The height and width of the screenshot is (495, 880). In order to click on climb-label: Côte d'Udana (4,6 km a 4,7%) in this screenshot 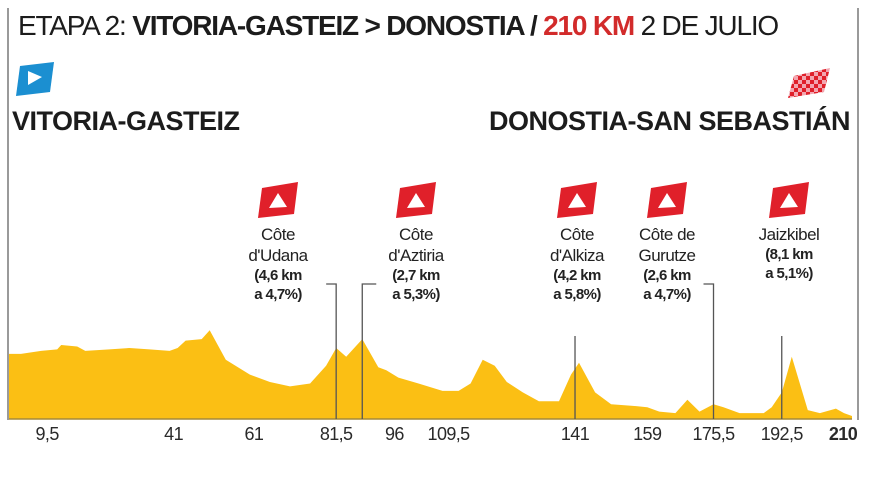, I will do `click(278, 242)`.